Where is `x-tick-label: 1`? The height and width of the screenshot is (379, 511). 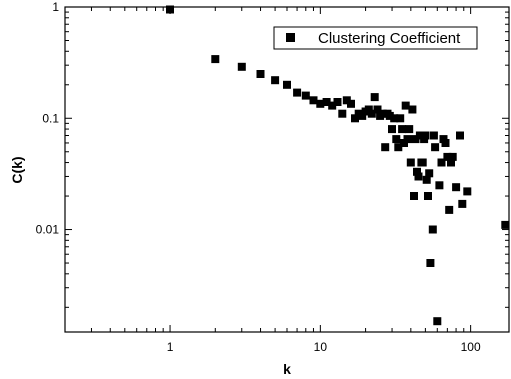
x-tick-label: 1 is located at coordinates (170, 347).